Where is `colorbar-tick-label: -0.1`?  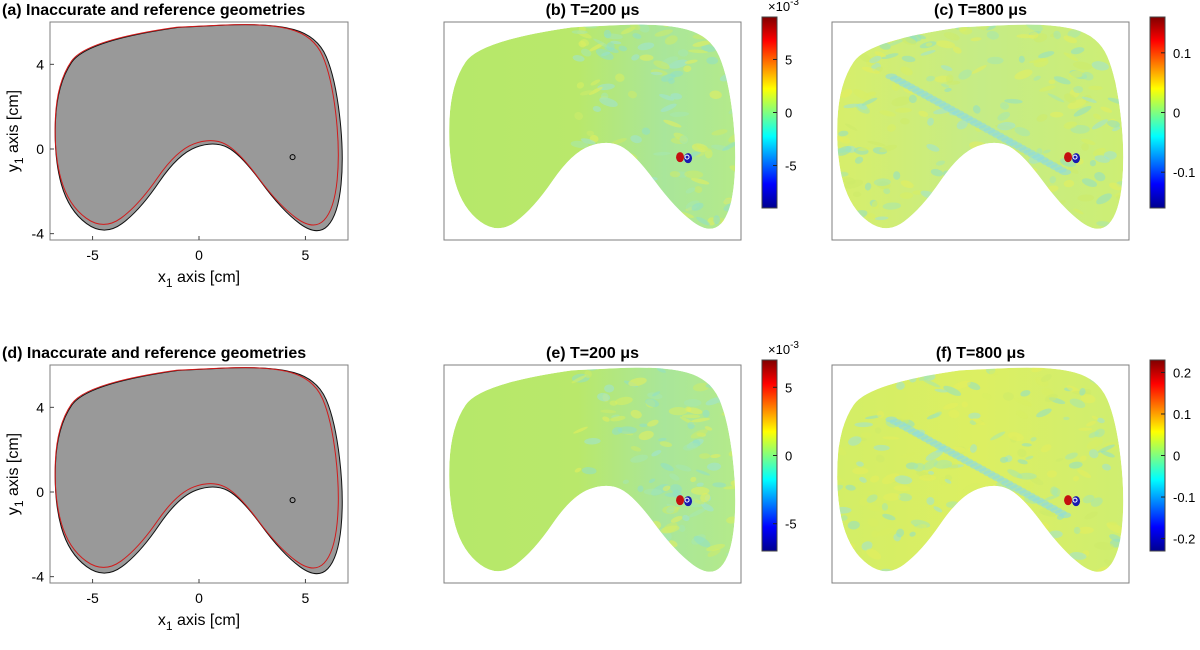 colorbar-tick-label: -0.1 is located at coordinates (1184, 497).